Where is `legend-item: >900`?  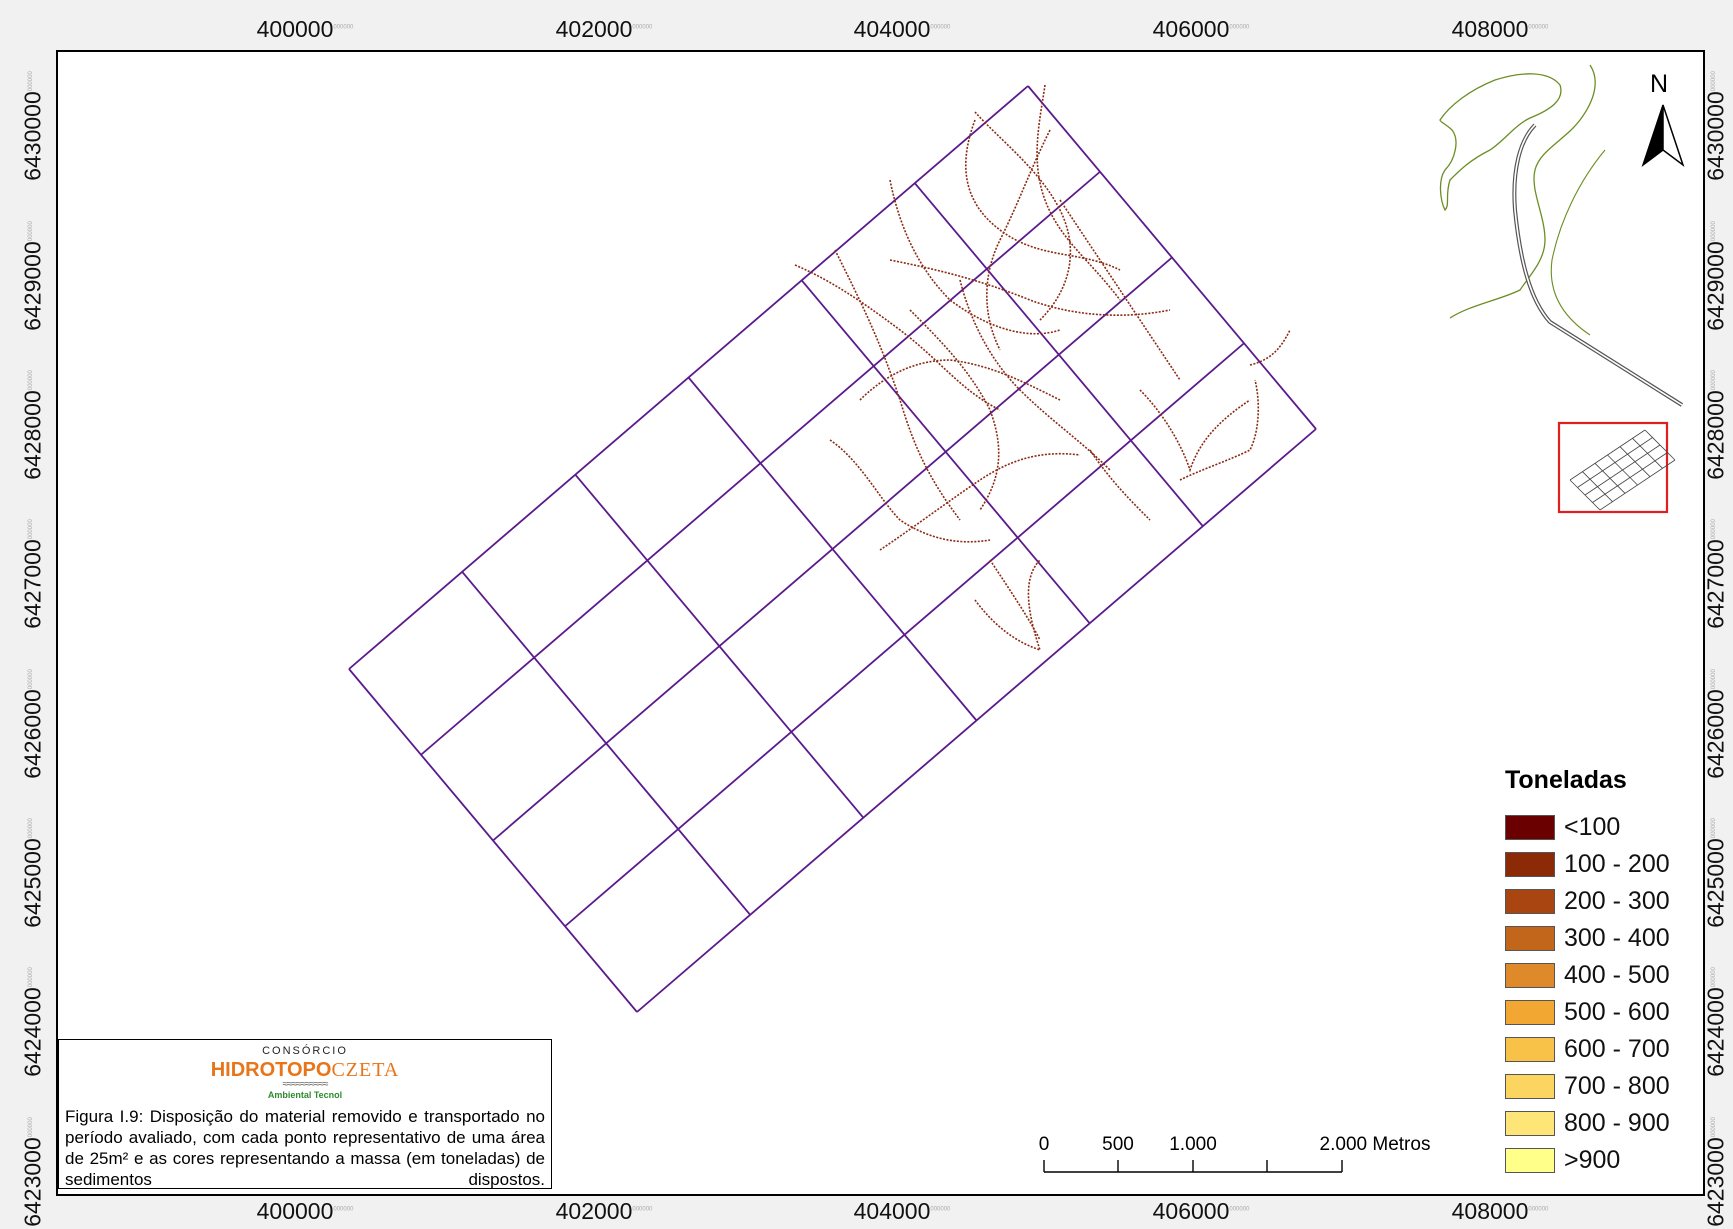
legend-item: >900 is located at coordinates (1605, 1160).